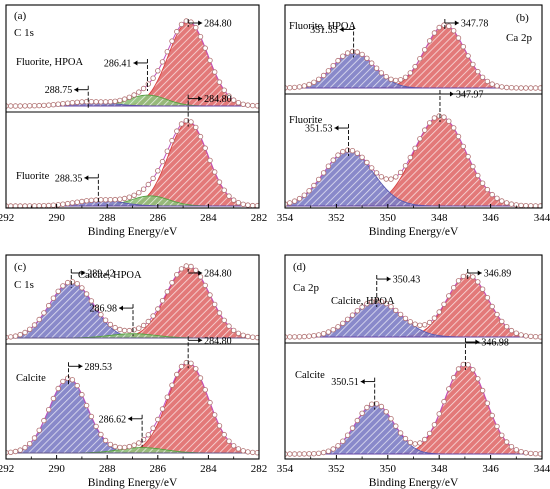 The image size is (550, 489). What do you see at coordinates (327, 140) in the screenshot?
I see `peak-annotation: 351.53` at bounding box center [327, 140].